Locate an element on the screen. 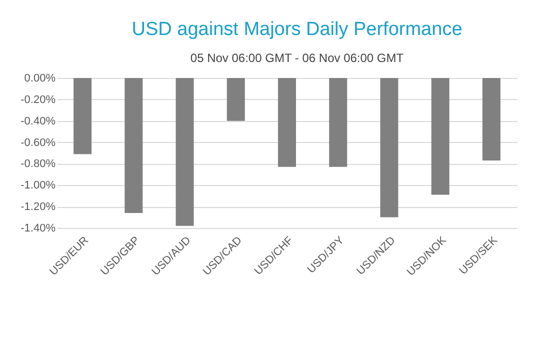 The image size is (538, 351). y-tick-label: -0.60% is located at coordinates (38, 142).